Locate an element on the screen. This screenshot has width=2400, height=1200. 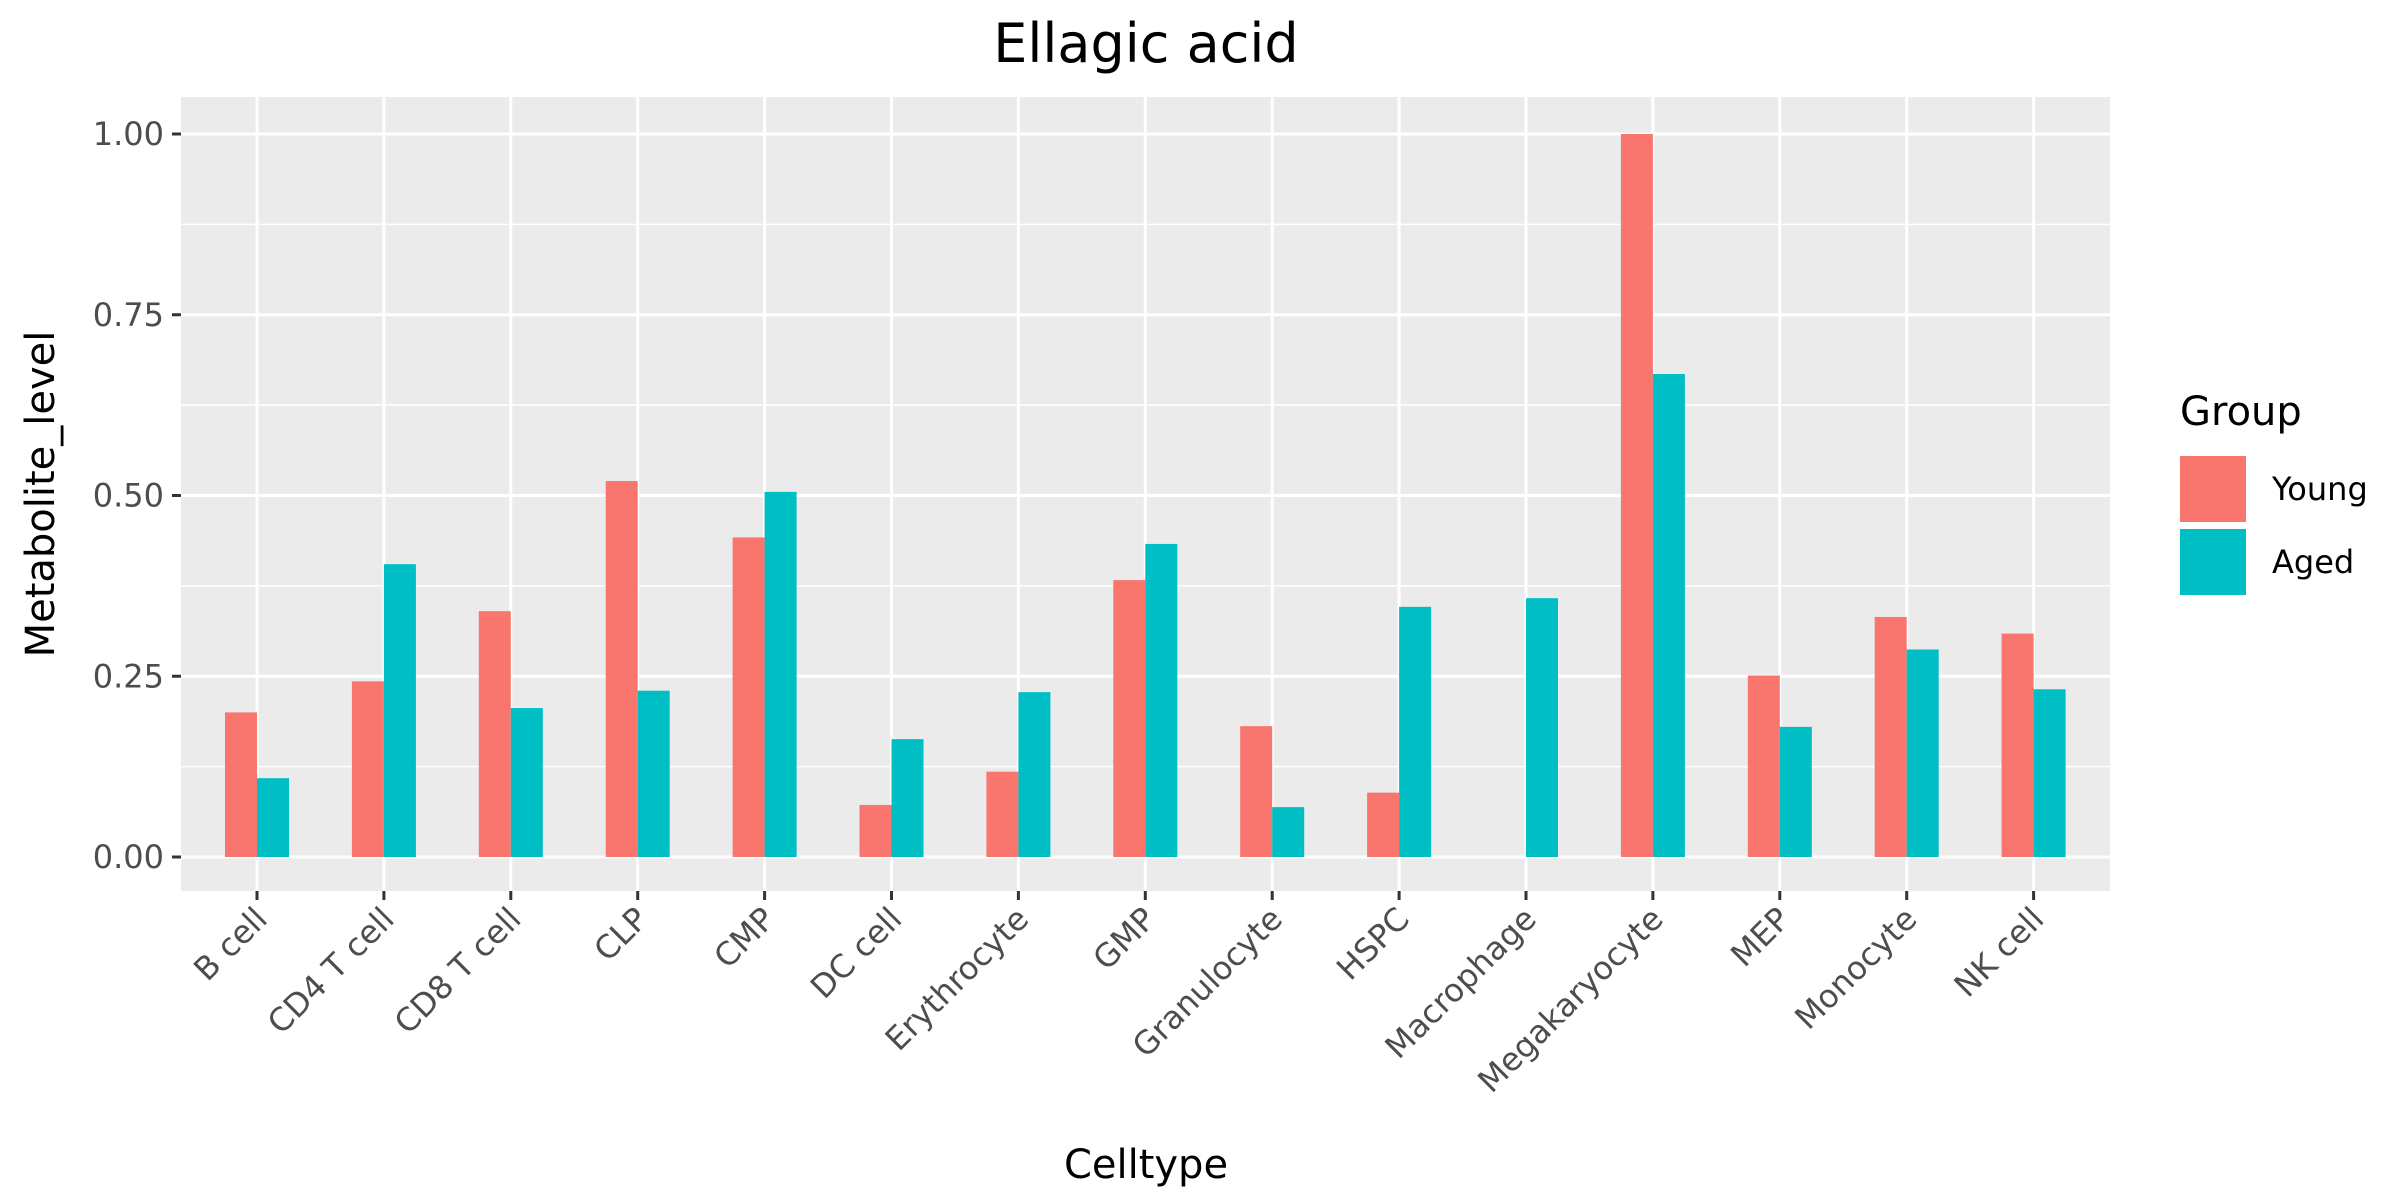
x-tick-label: HSPC is located at coordinates (1373, 944).